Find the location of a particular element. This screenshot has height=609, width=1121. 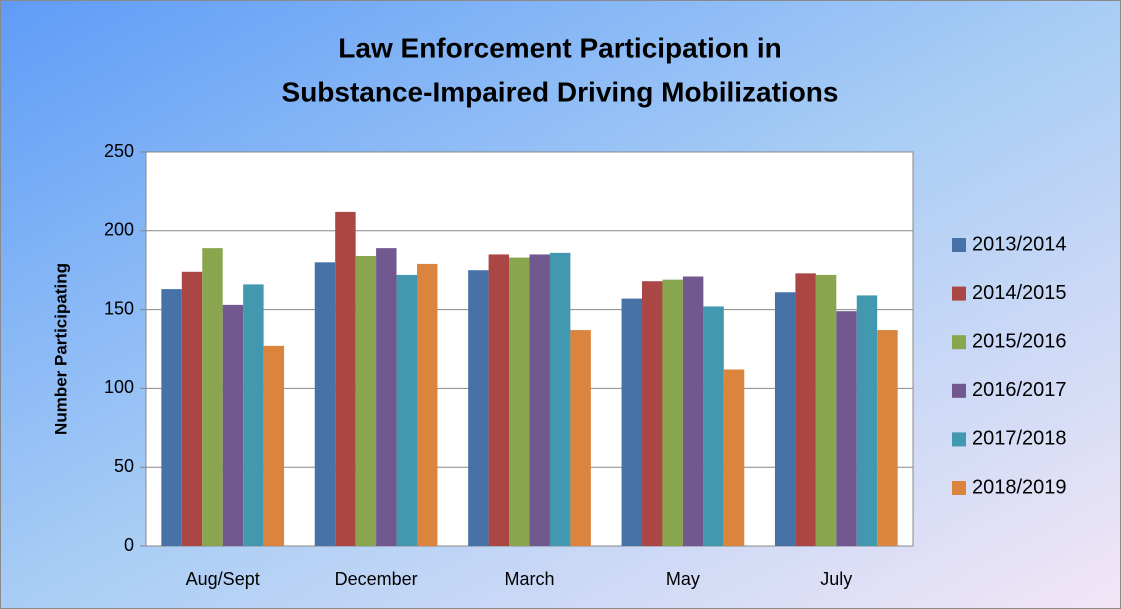

x-tick-label: July is located at coordinates (836, 579).